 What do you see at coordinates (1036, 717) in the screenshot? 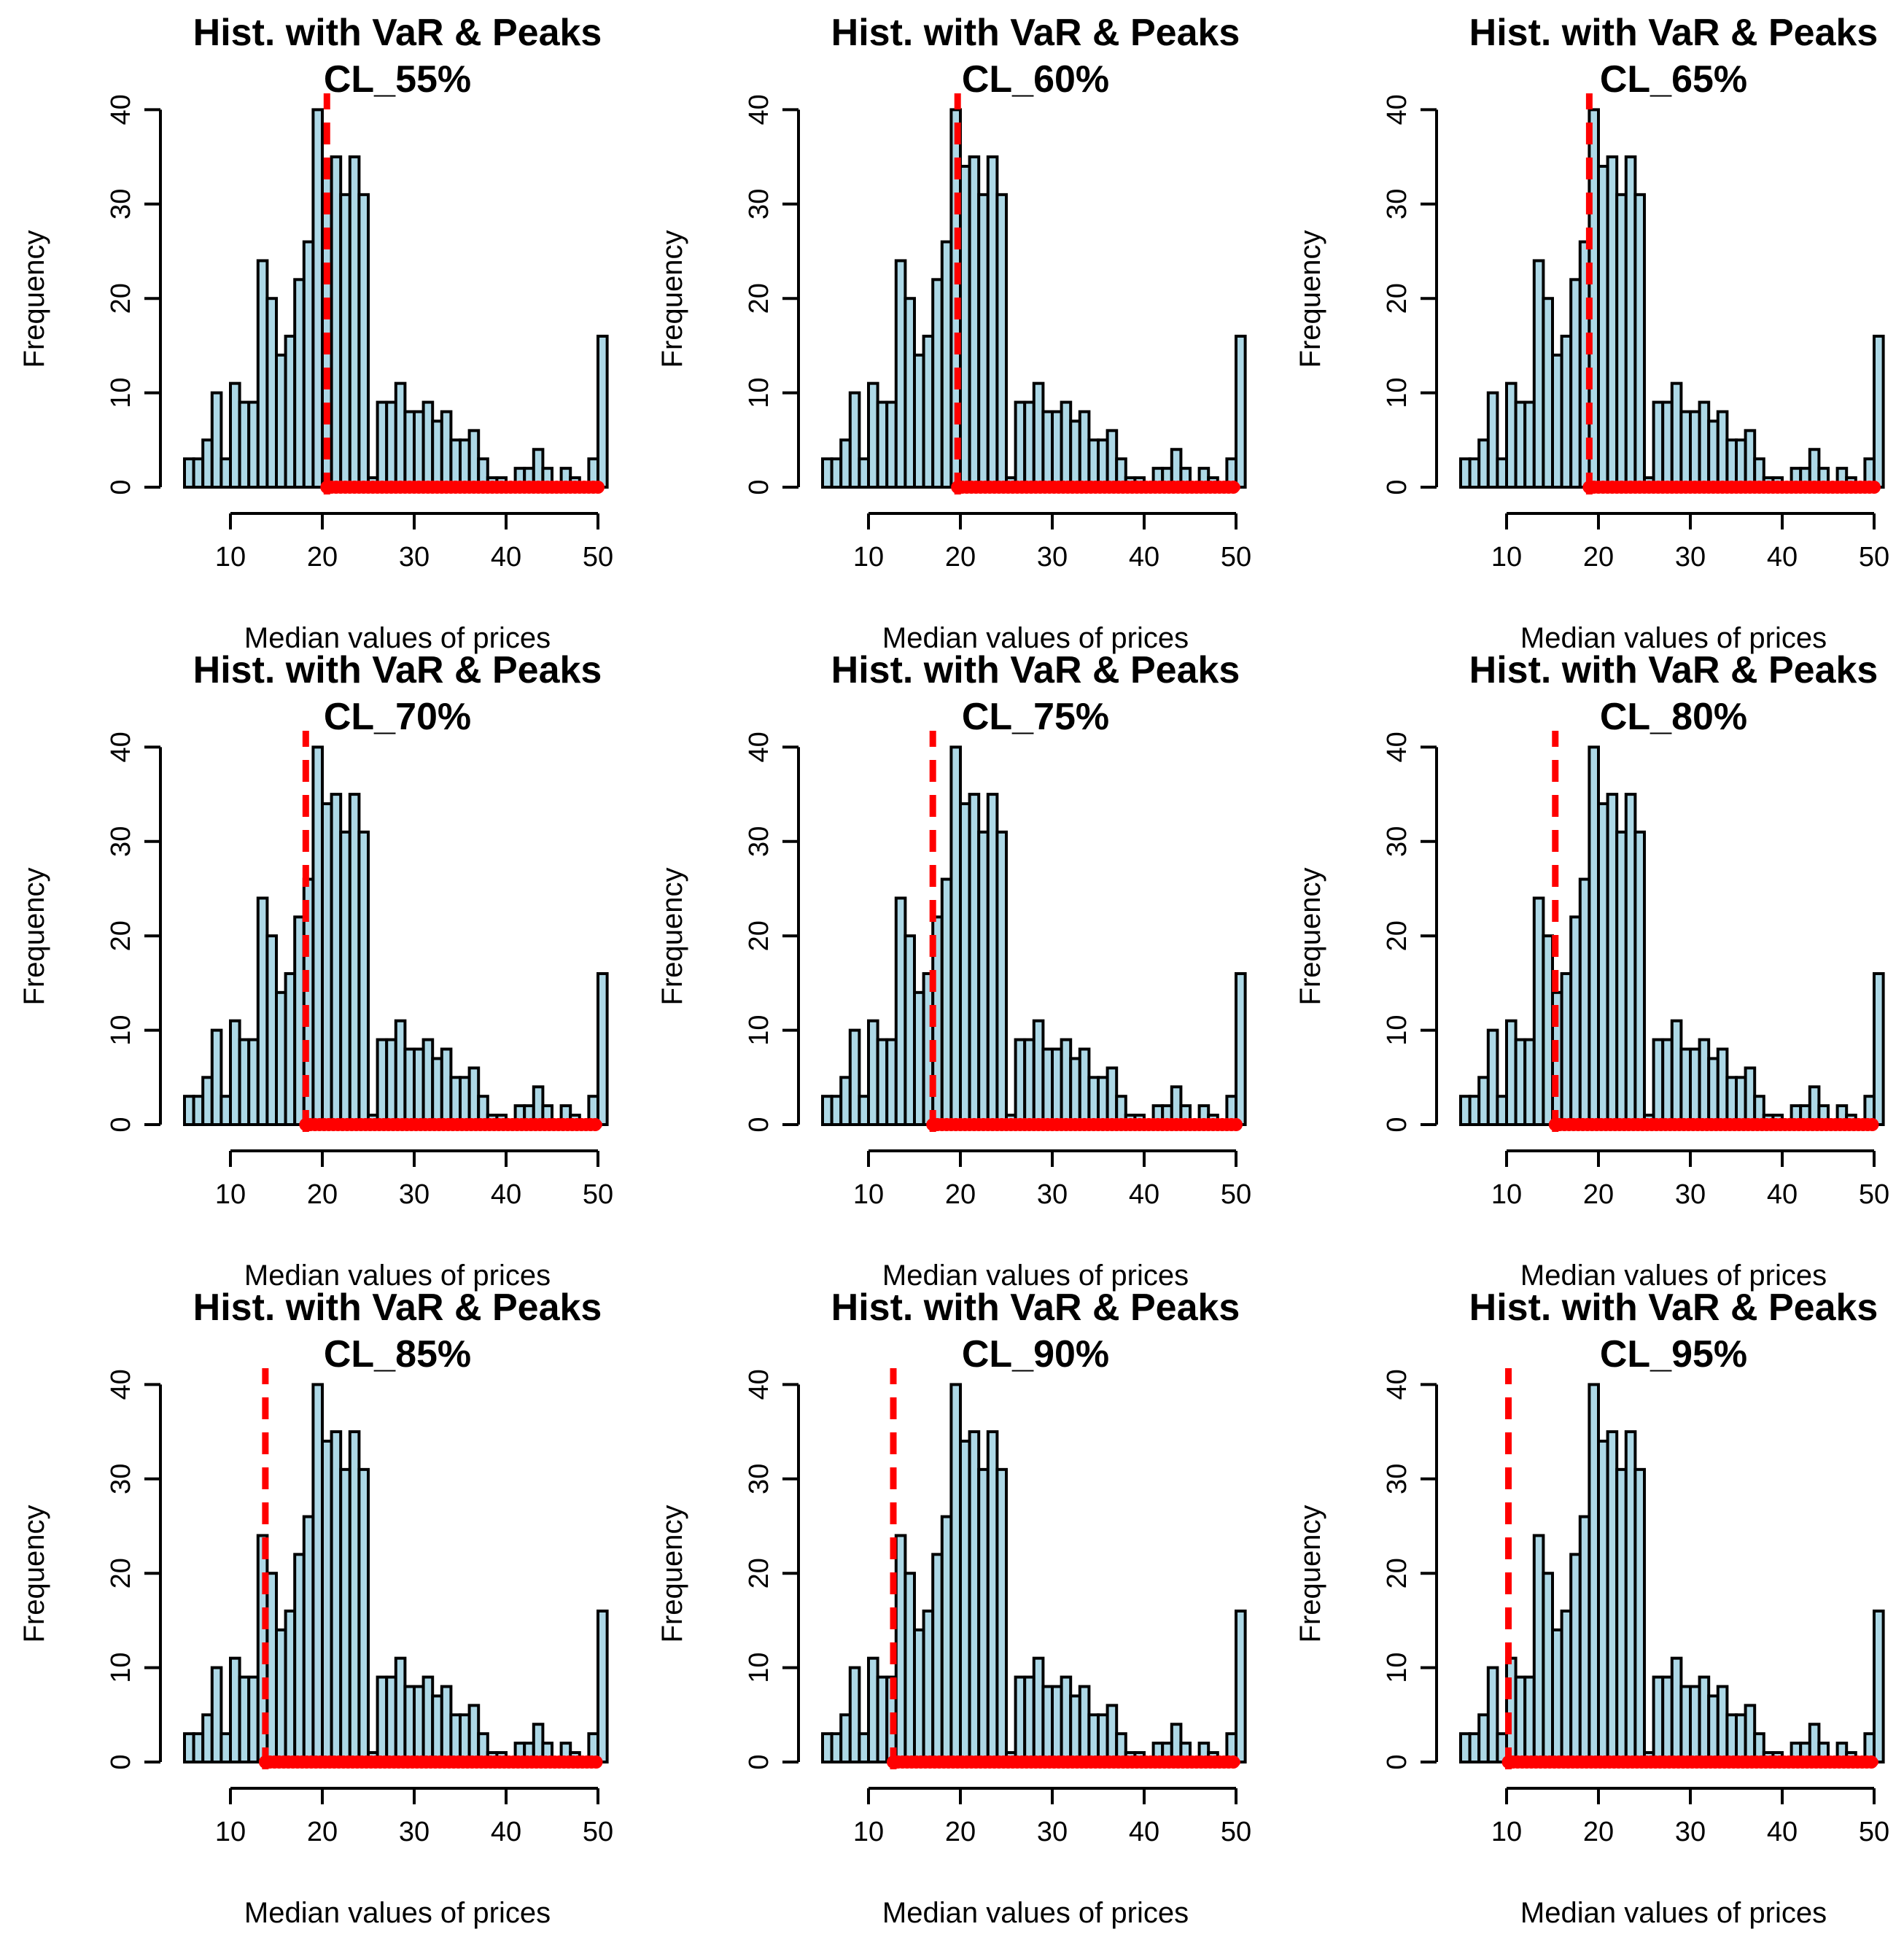
I see `chart-subtitle: CL_75%` at bounding box center [1036, 717].